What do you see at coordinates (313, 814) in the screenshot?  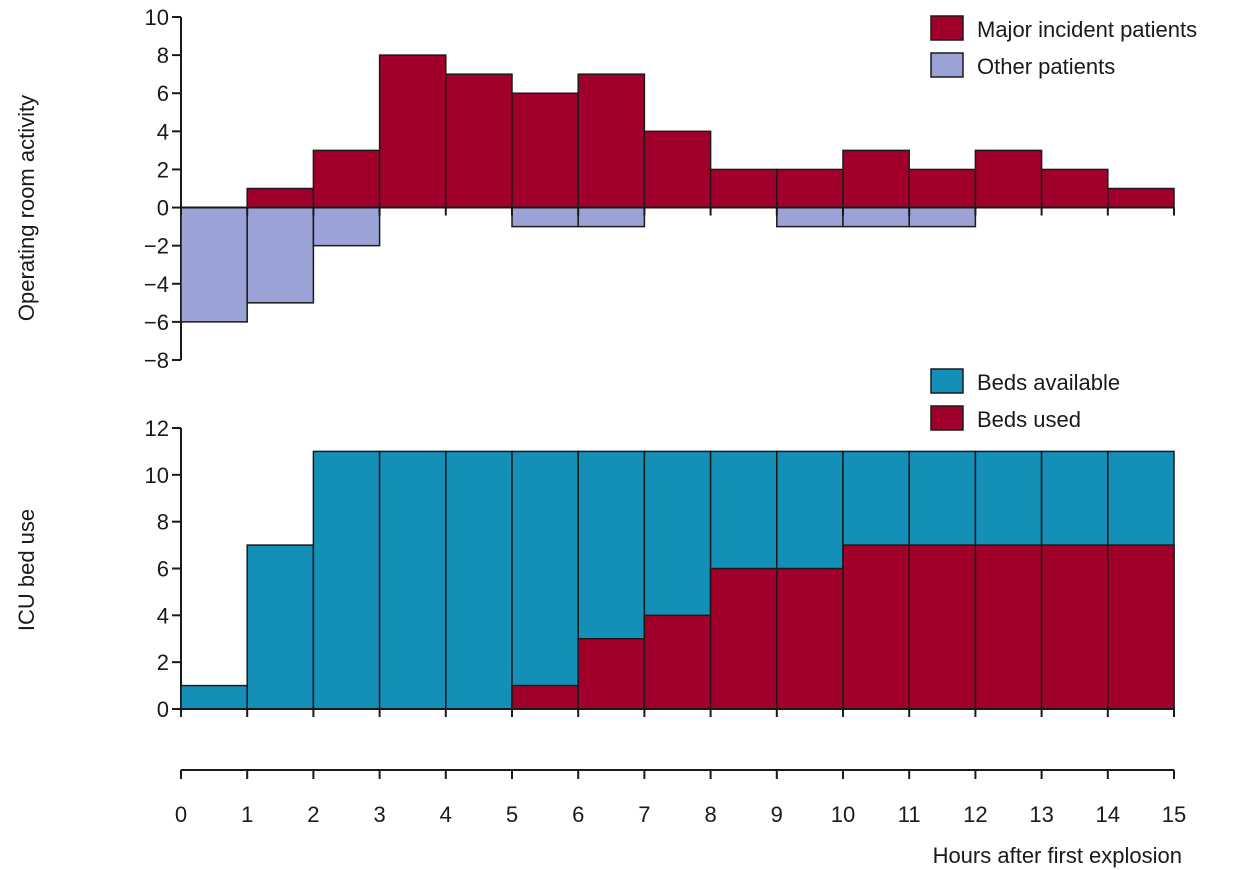 I see `x-tick-label: 2` at bounding box center [313, 814].